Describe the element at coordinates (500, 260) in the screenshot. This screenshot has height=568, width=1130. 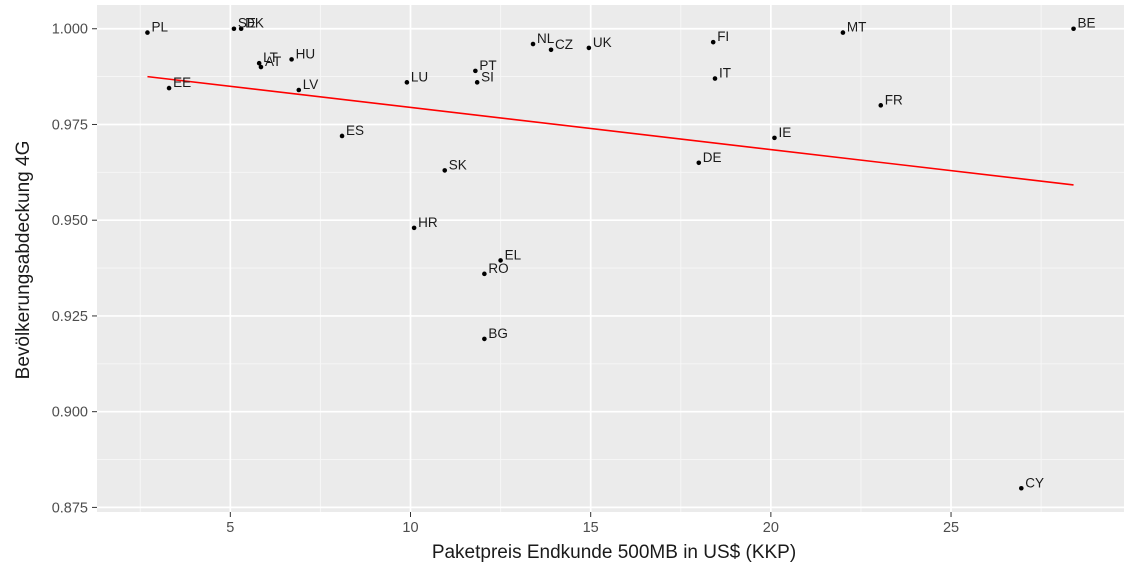
I see `data-point-el` at that location.